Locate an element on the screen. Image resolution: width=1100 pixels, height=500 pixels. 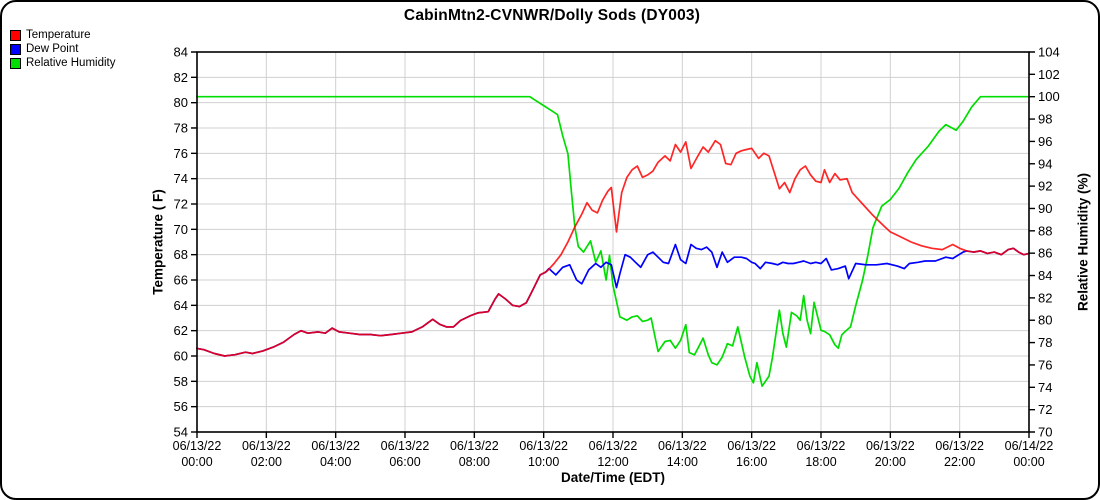
legend-label: Dew Point is located at coordinates (52, 48).